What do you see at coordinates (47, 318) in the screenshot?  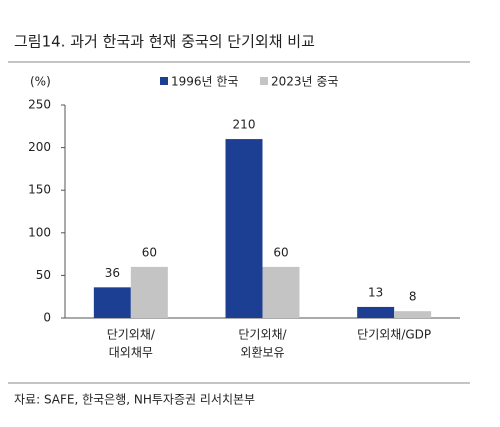 I see `y-tick-label: 0` at bounding box center [47, 318].